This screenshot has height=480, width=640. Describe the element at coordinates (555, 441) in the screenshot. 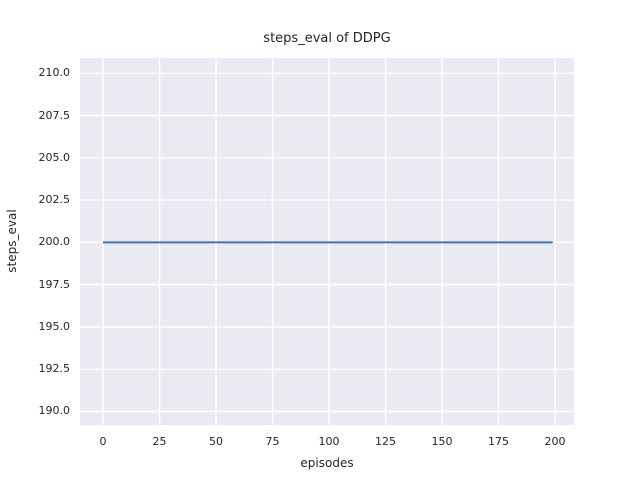

I see `x-tick-label: 200` at that location.